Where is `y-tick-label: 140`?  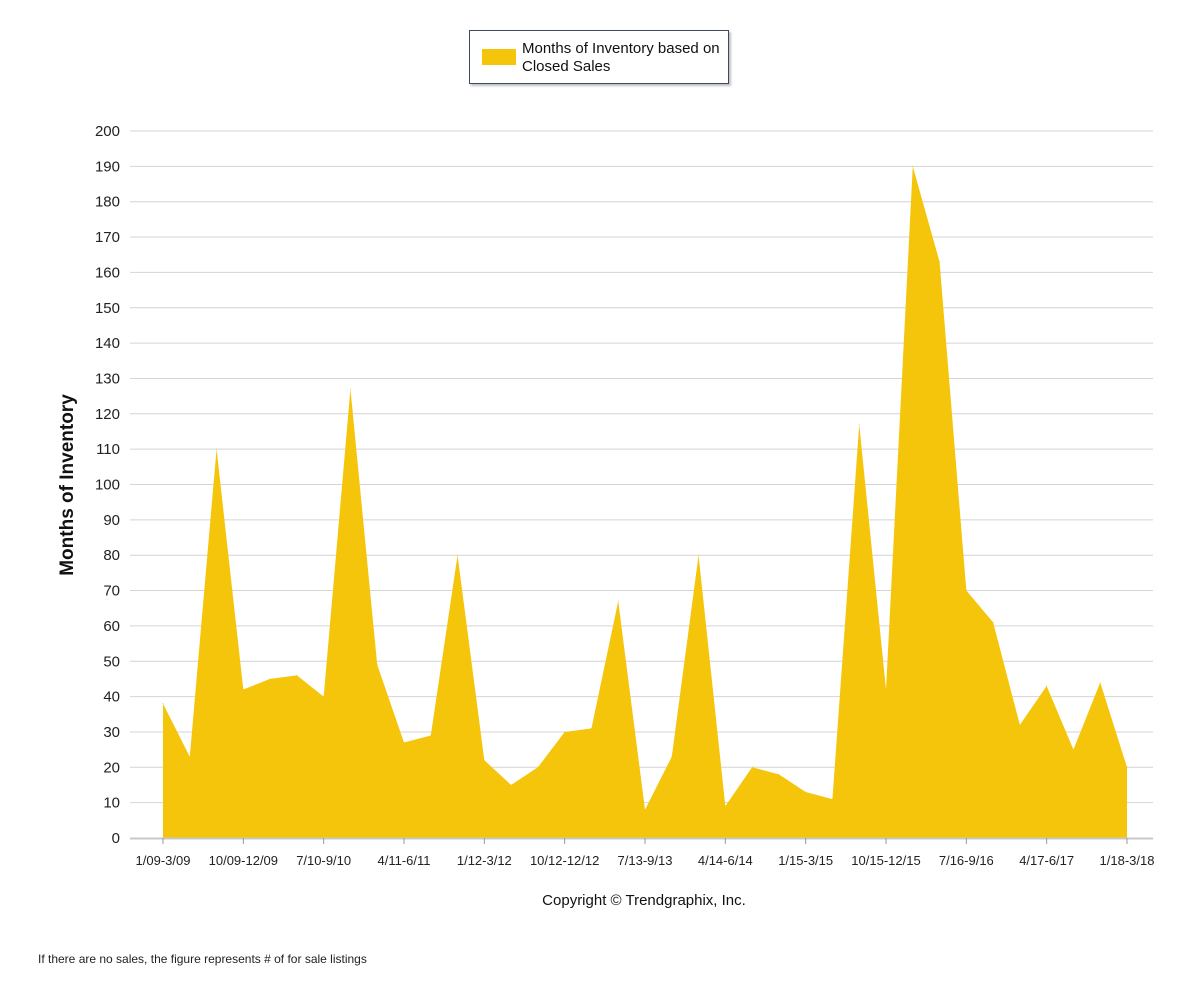 y-tick-label: 140 is located at coordinates (107, 343).